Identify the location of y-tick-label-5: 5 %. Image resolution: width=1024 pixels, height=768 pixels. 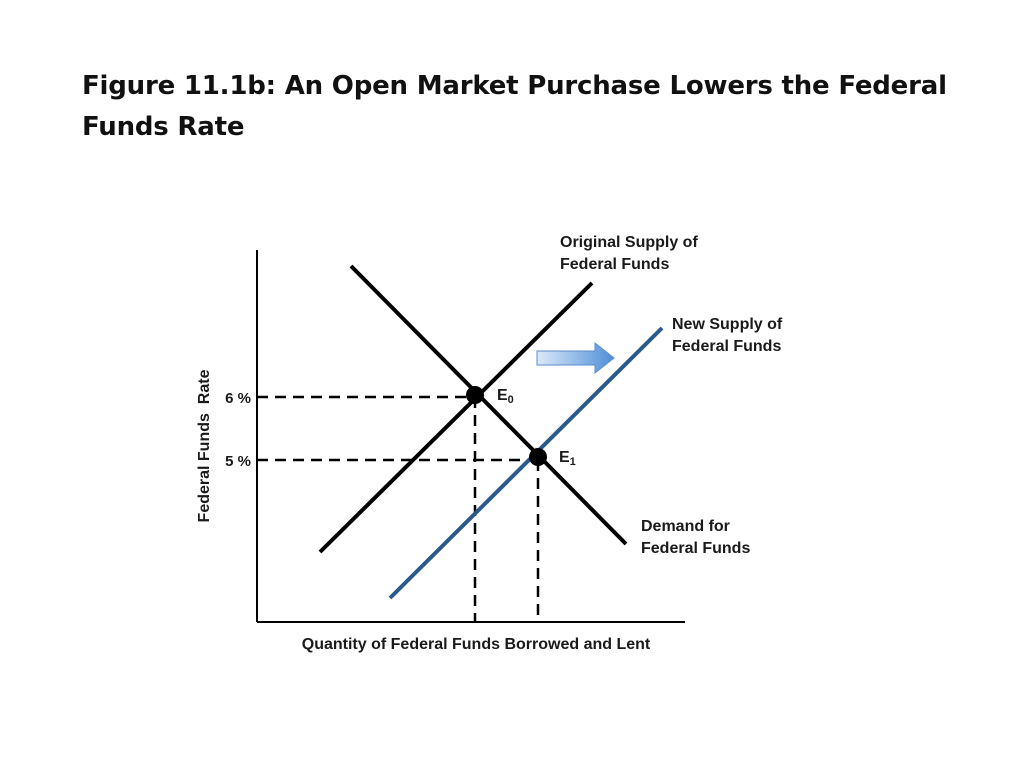
(238, 461).